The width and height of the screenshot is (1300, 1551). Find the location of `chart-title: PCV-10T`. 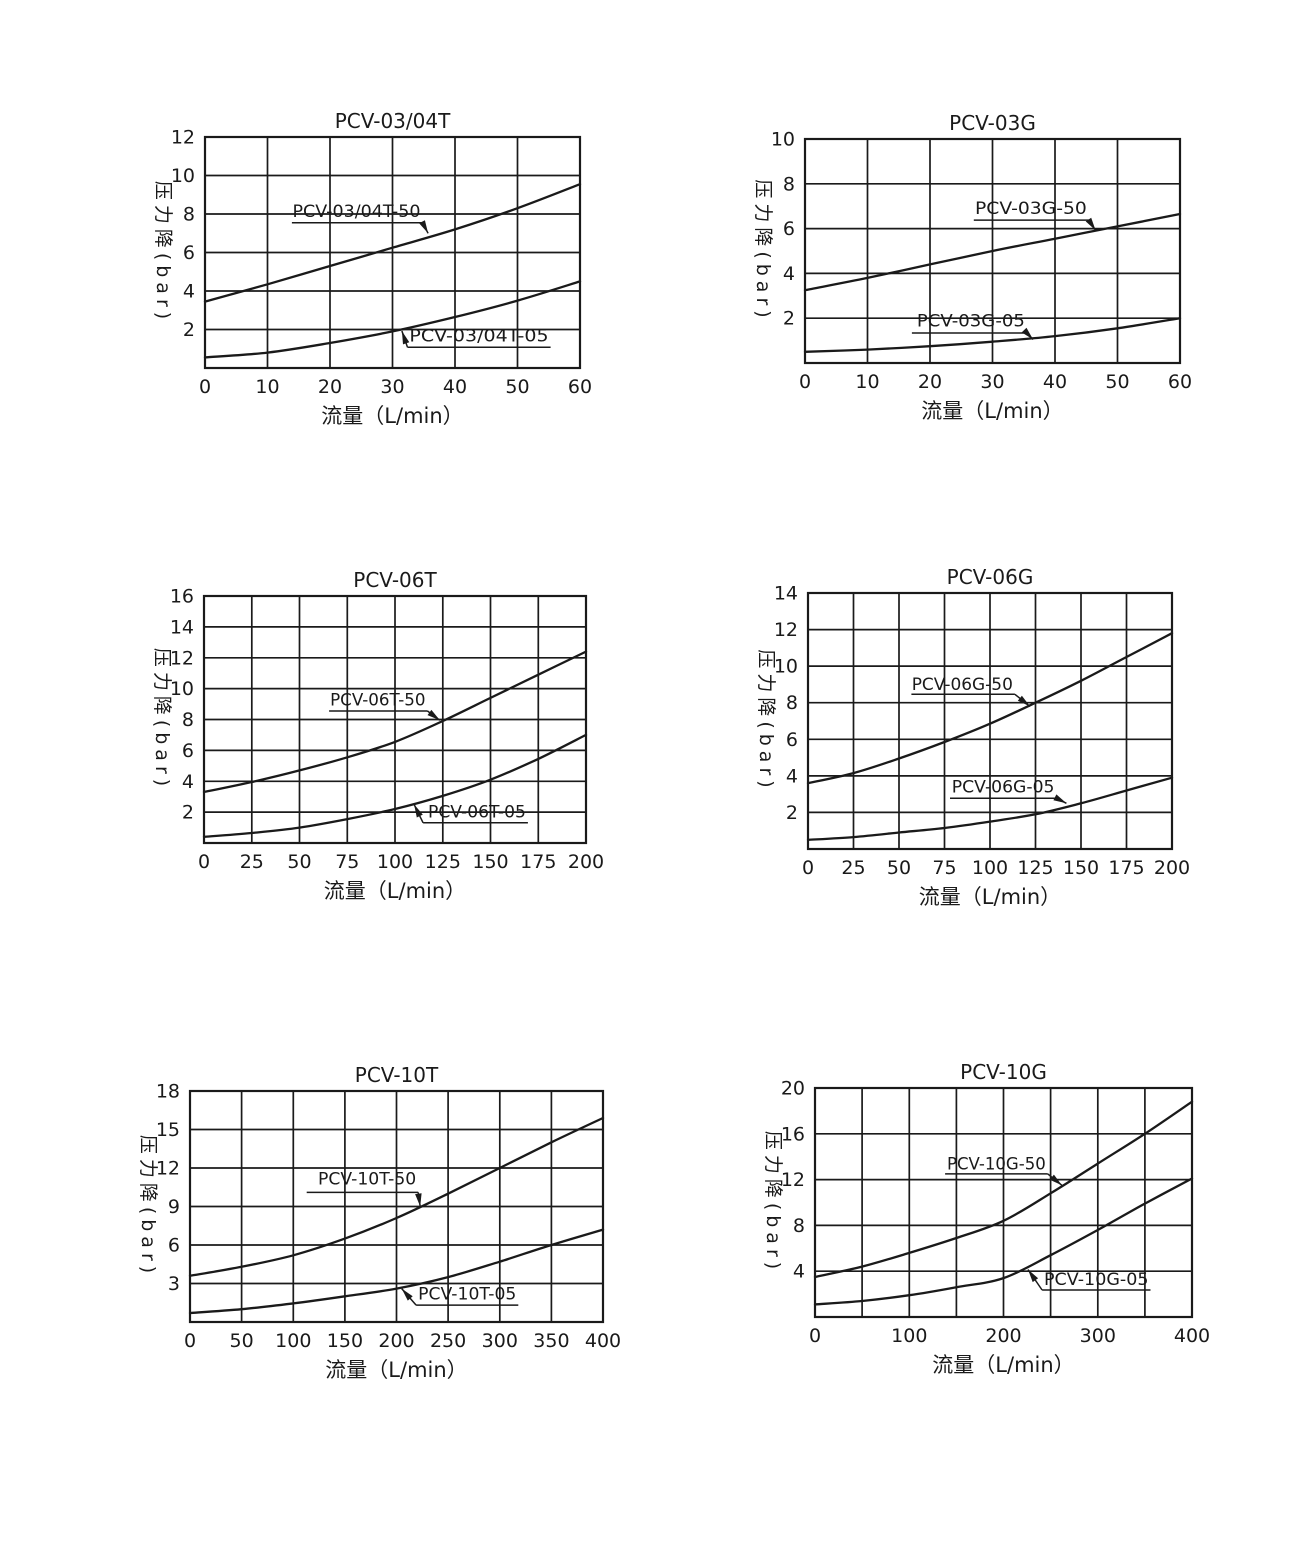

chart-title: PCV-10T is located at coordinates (397, 1075).